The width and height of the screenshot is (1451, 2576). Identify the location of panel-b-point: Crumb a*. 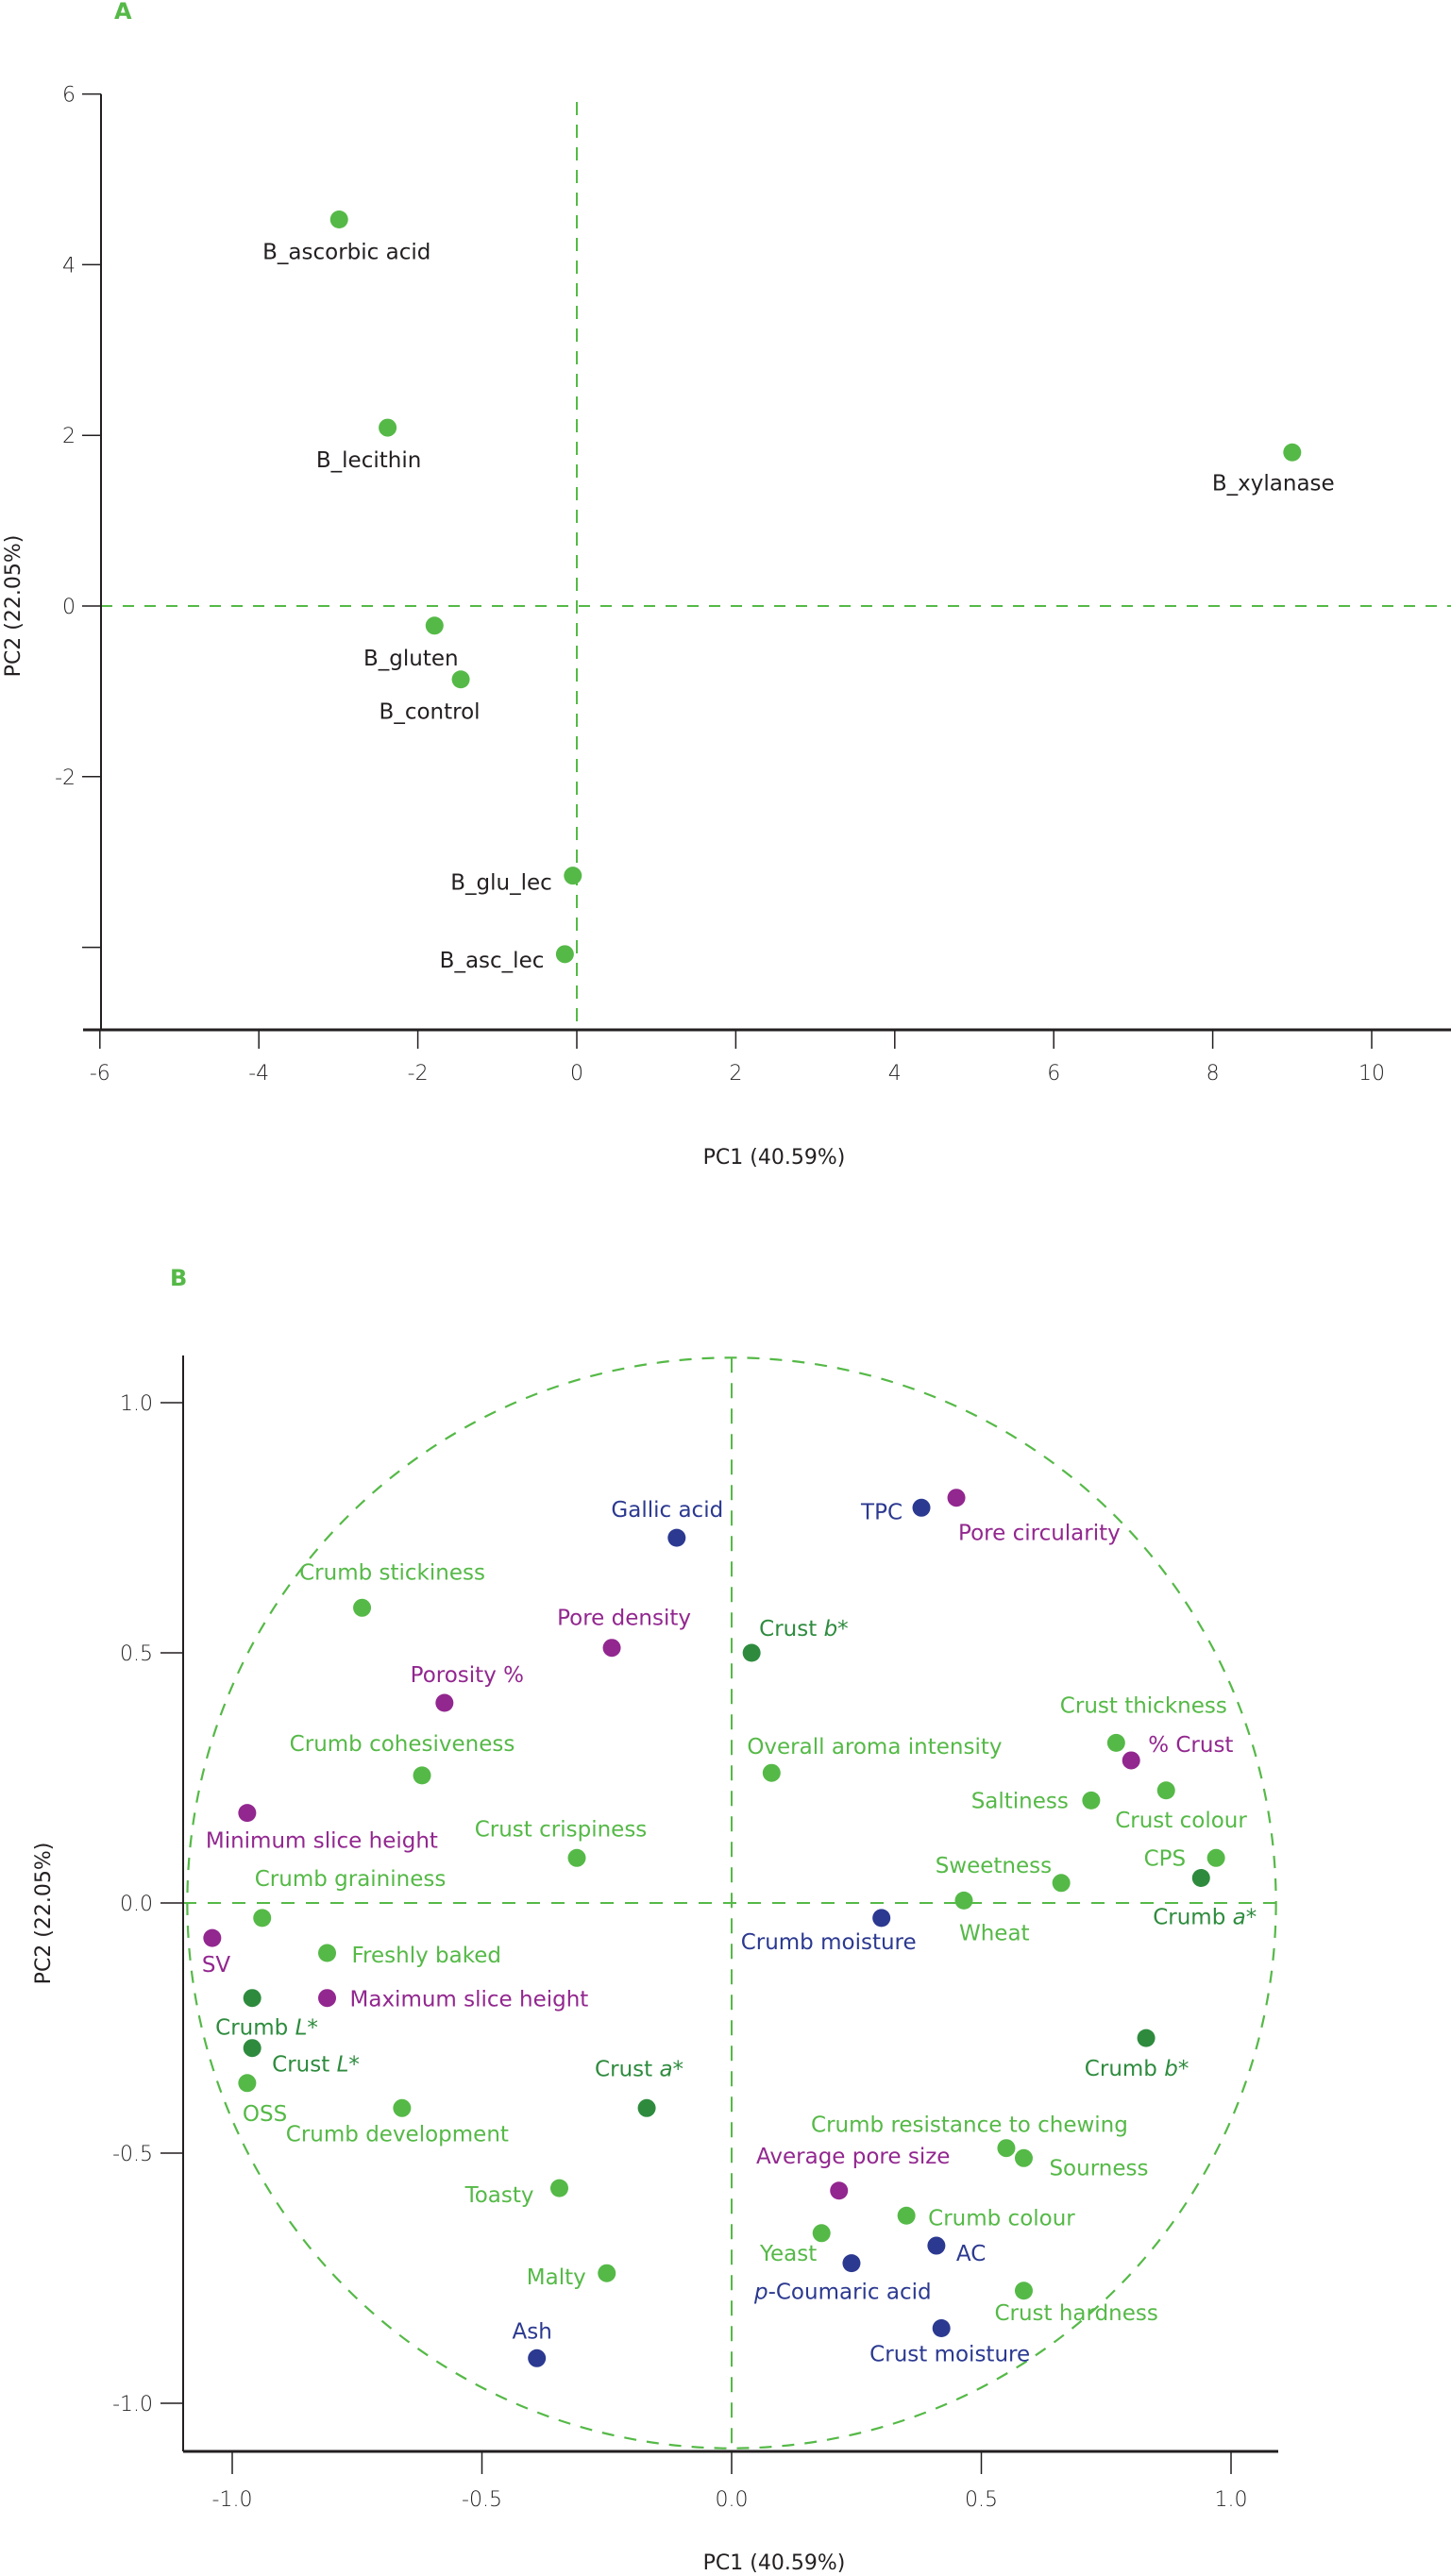
(1205, 1899).